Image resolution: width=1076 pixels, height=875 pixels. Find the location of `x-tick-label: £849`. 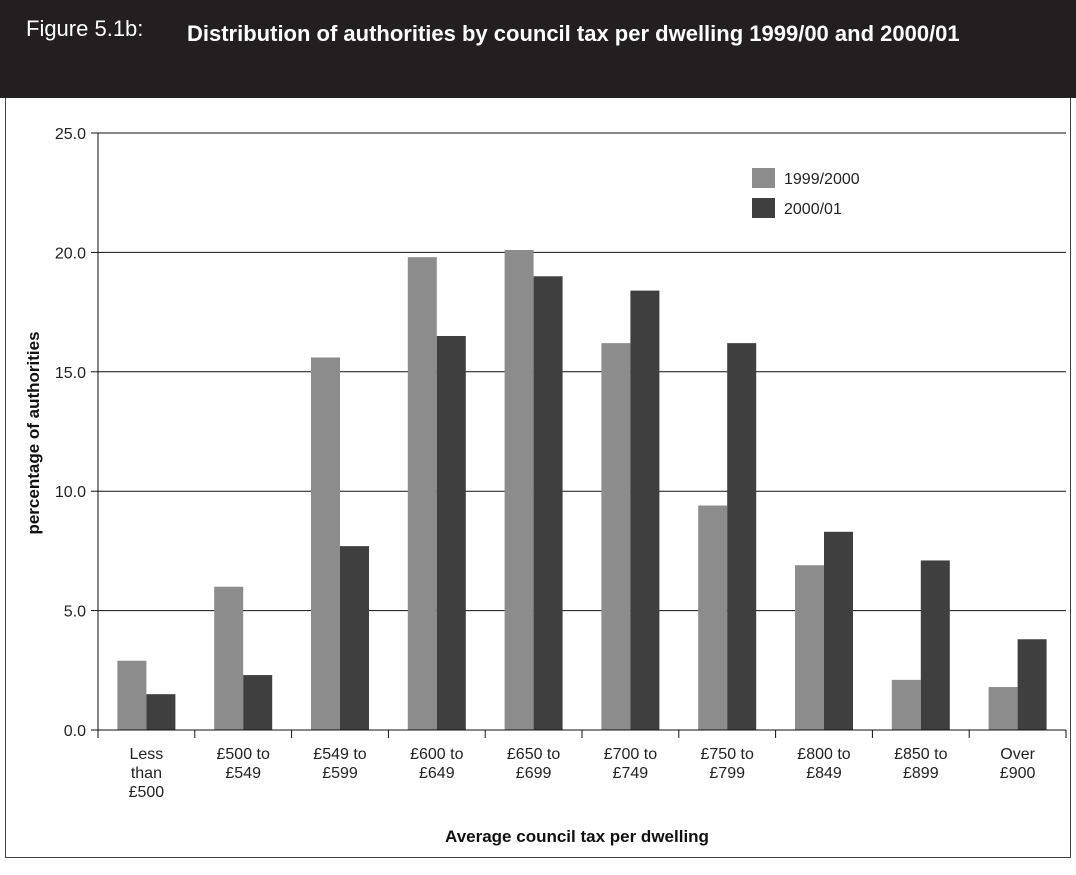

x-tick-label: £849 is located at coordinates (824, 773).